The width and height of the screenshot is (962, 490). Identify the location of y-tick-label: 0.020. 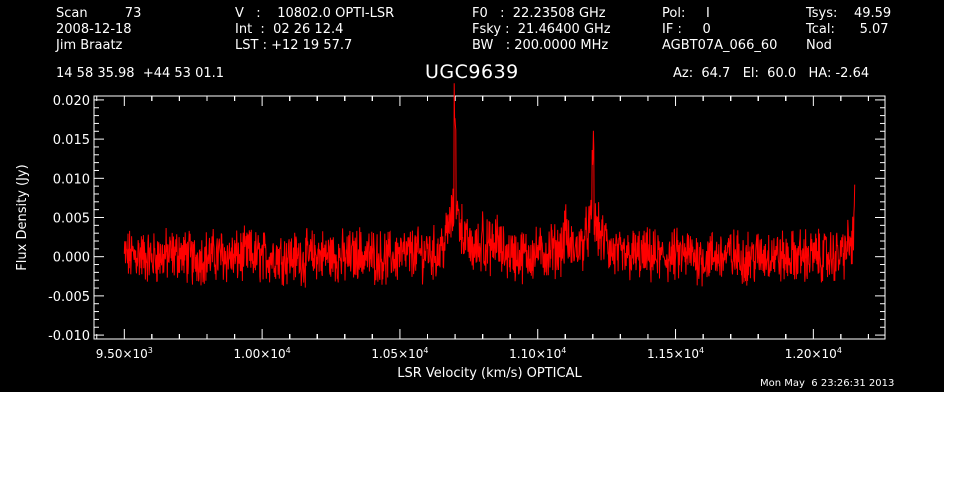
(71, 101).